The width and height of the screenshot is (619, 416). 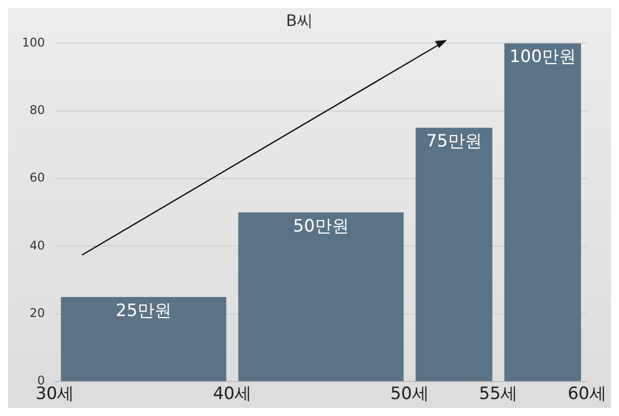 I want to click on x-tick-label: 55세, so click(x=498, y=394).